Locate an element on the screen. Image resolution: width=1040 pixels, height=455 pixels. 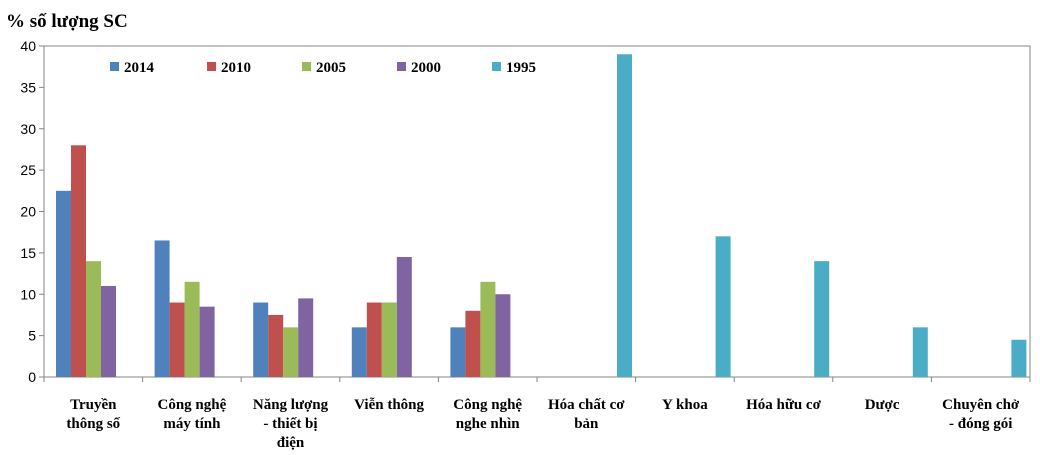
x-category-label: Hóa hữu cơ is located at coordinates (784, 405).